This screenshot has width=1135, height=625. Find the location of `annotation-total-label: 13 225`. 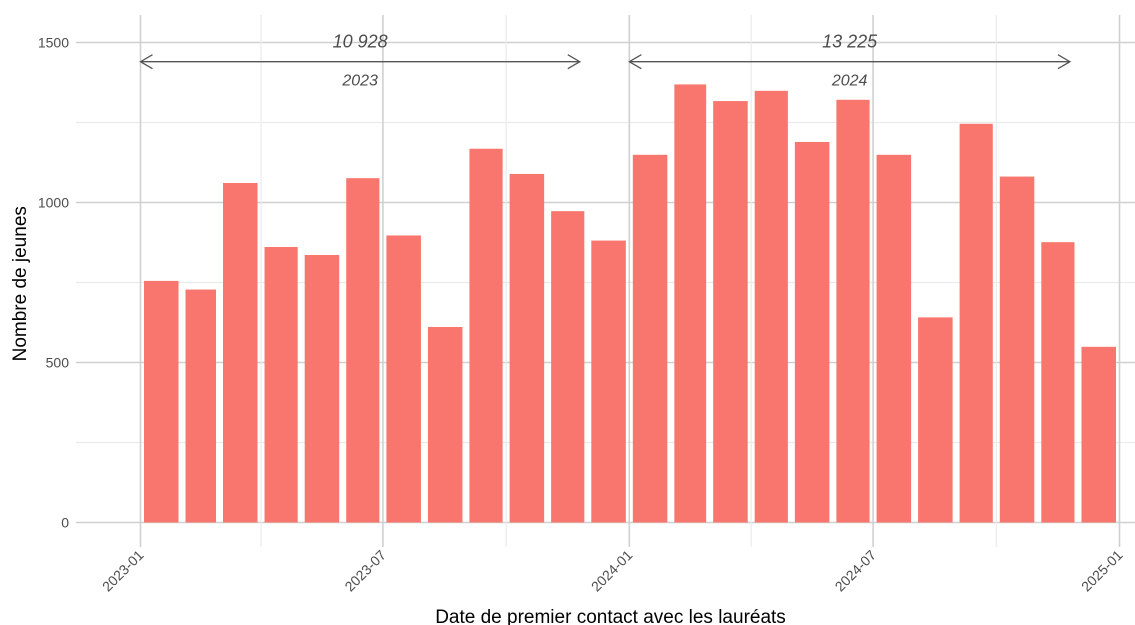

annotation-total-label: 13 225 is located at coordinates (850, 42).